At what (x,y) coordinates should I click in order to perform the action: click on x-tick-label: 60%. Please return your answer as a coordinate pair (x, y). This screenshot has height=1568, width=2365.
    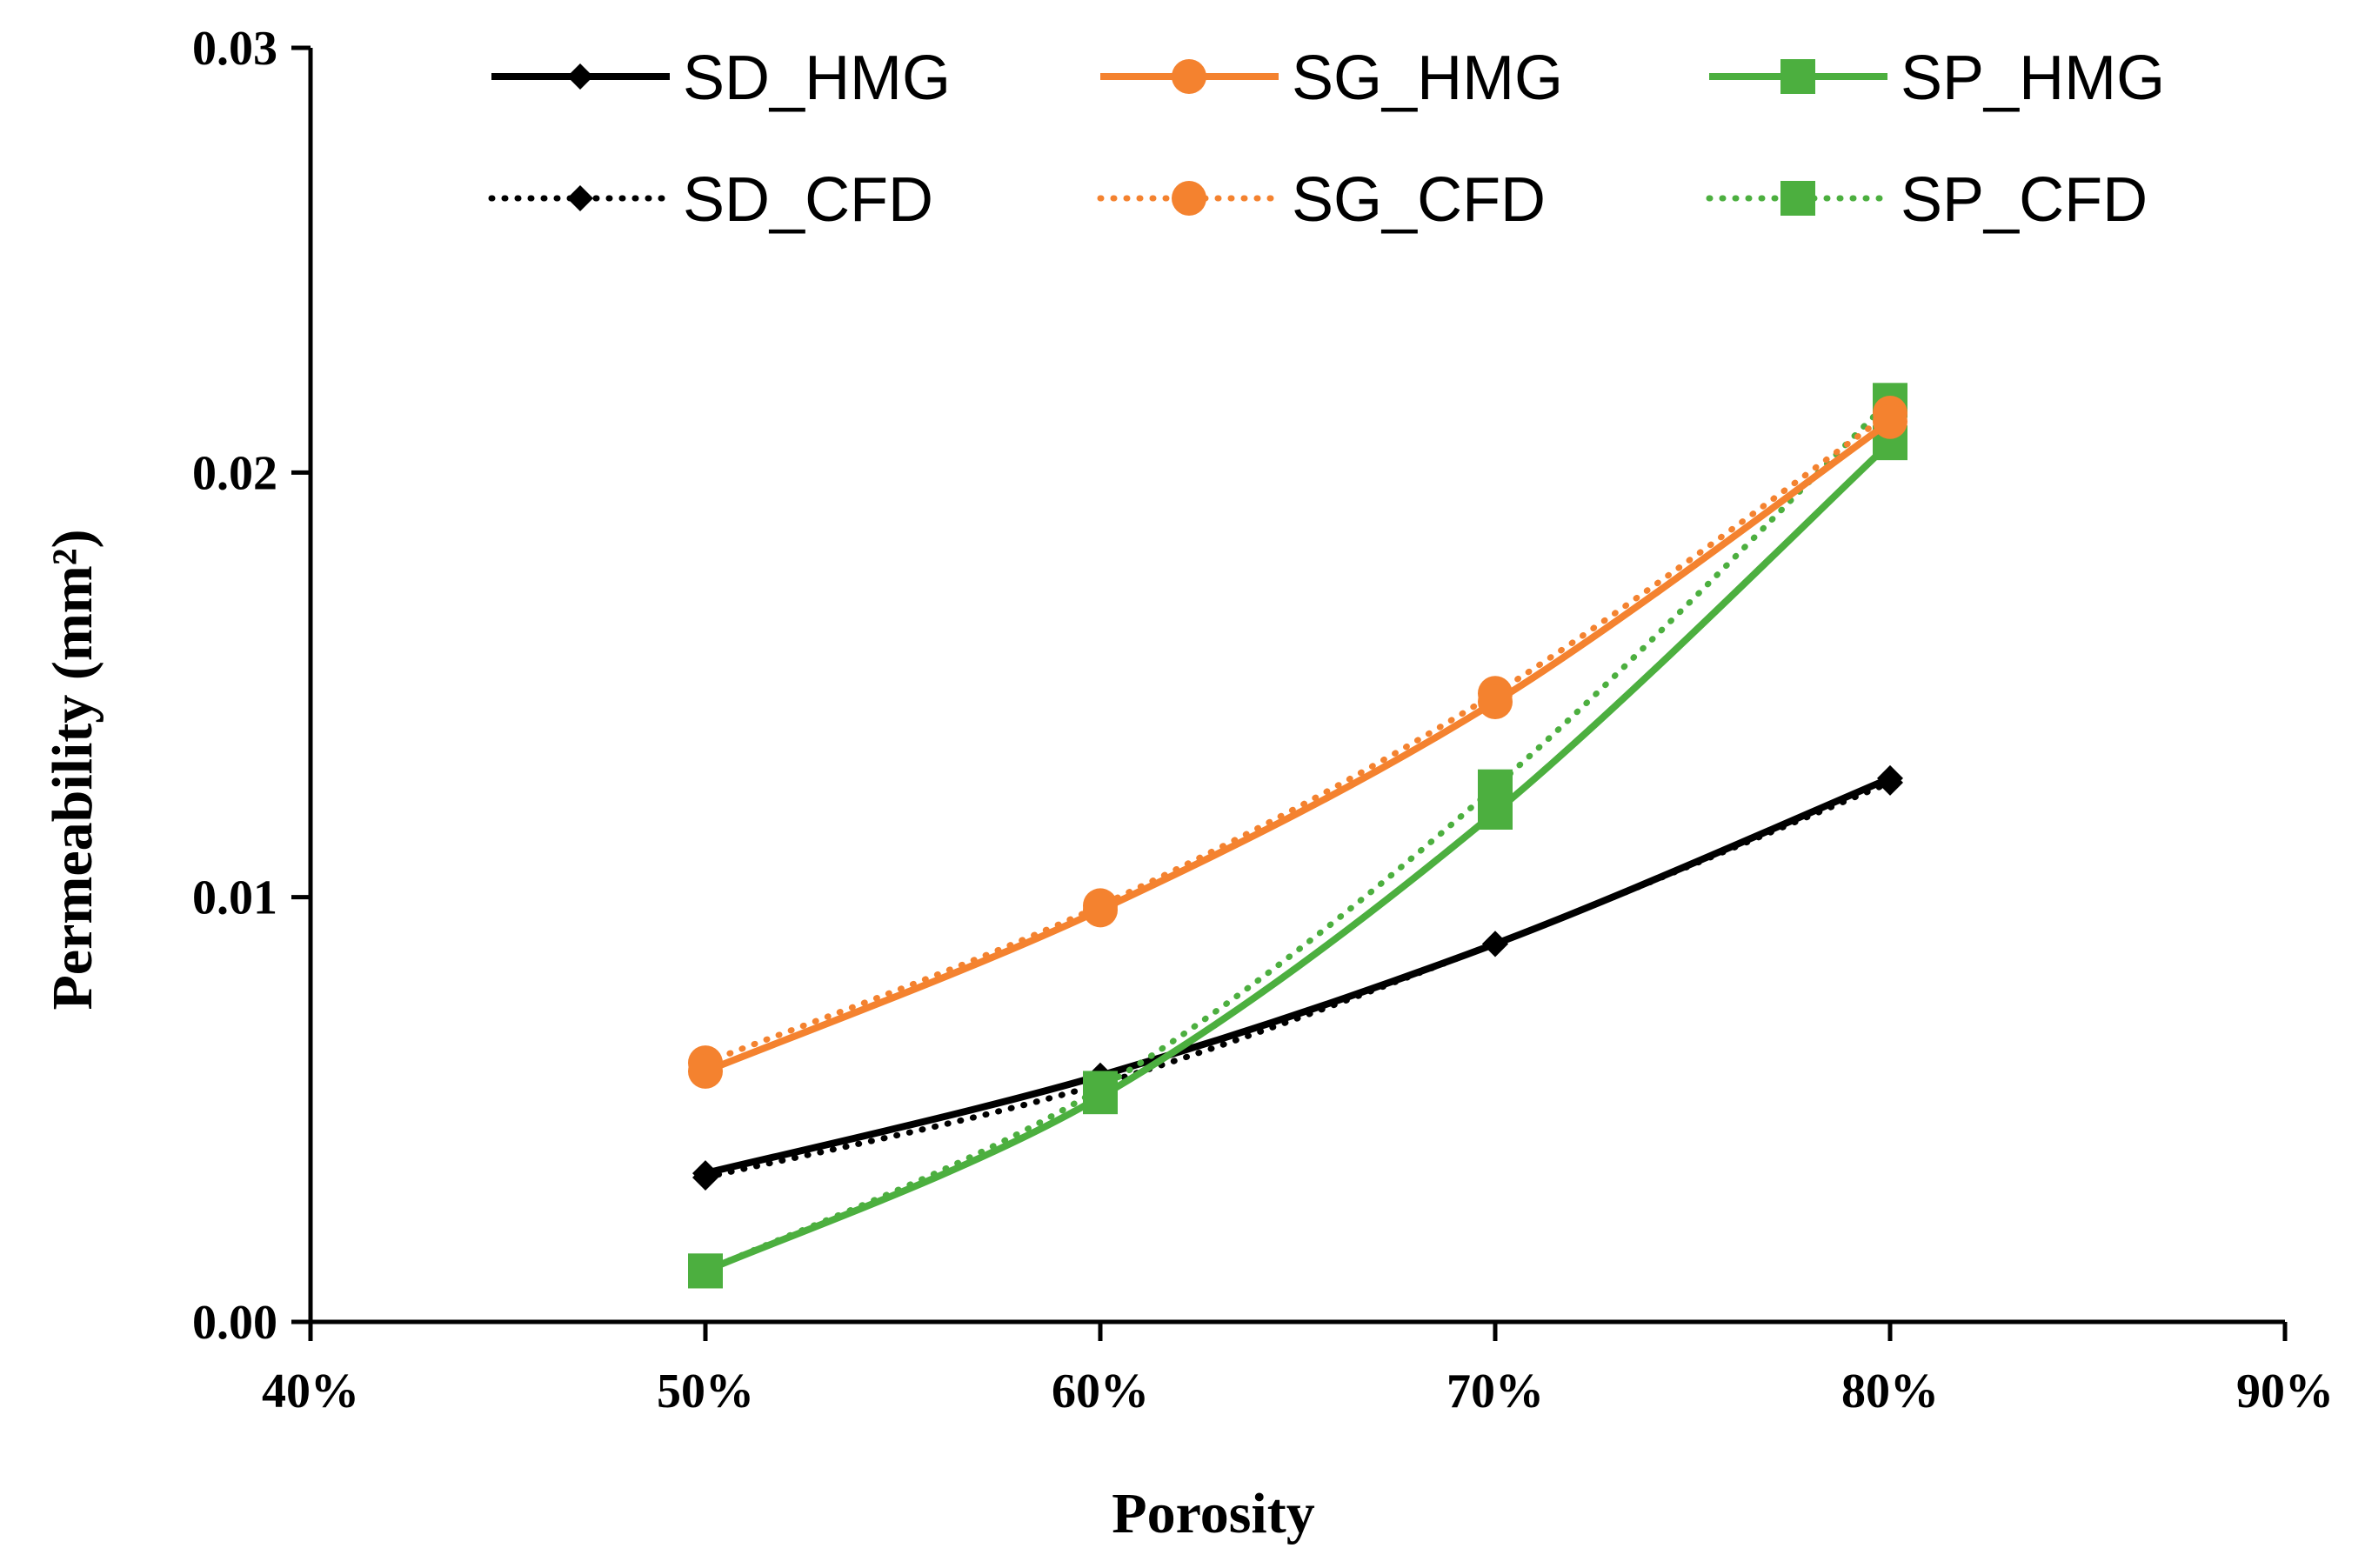
    Looking at the image, I should click on (1100, 1391).